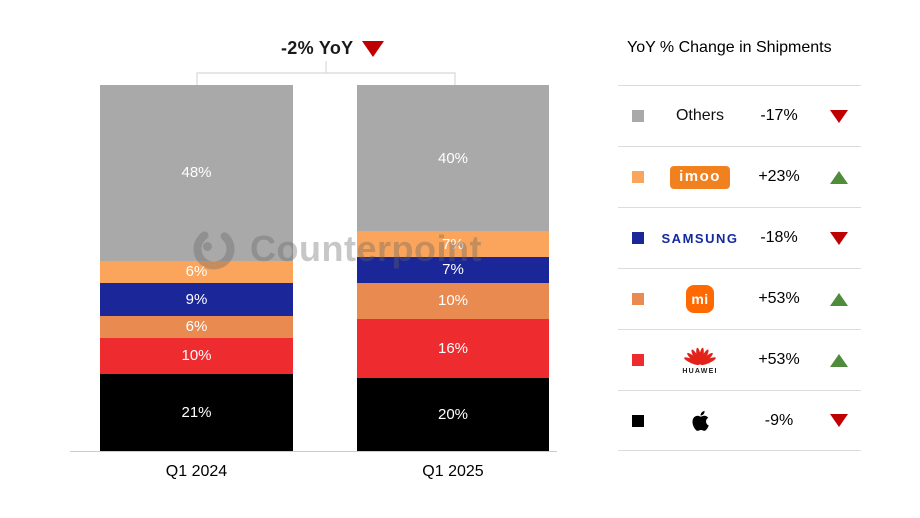 The image size is (920, 518). What do you see at coordinates (453, 471) in the screenshot?
I see `x-axis-label-q1-2025: Q1 2025` at bounding box center [453, 471].